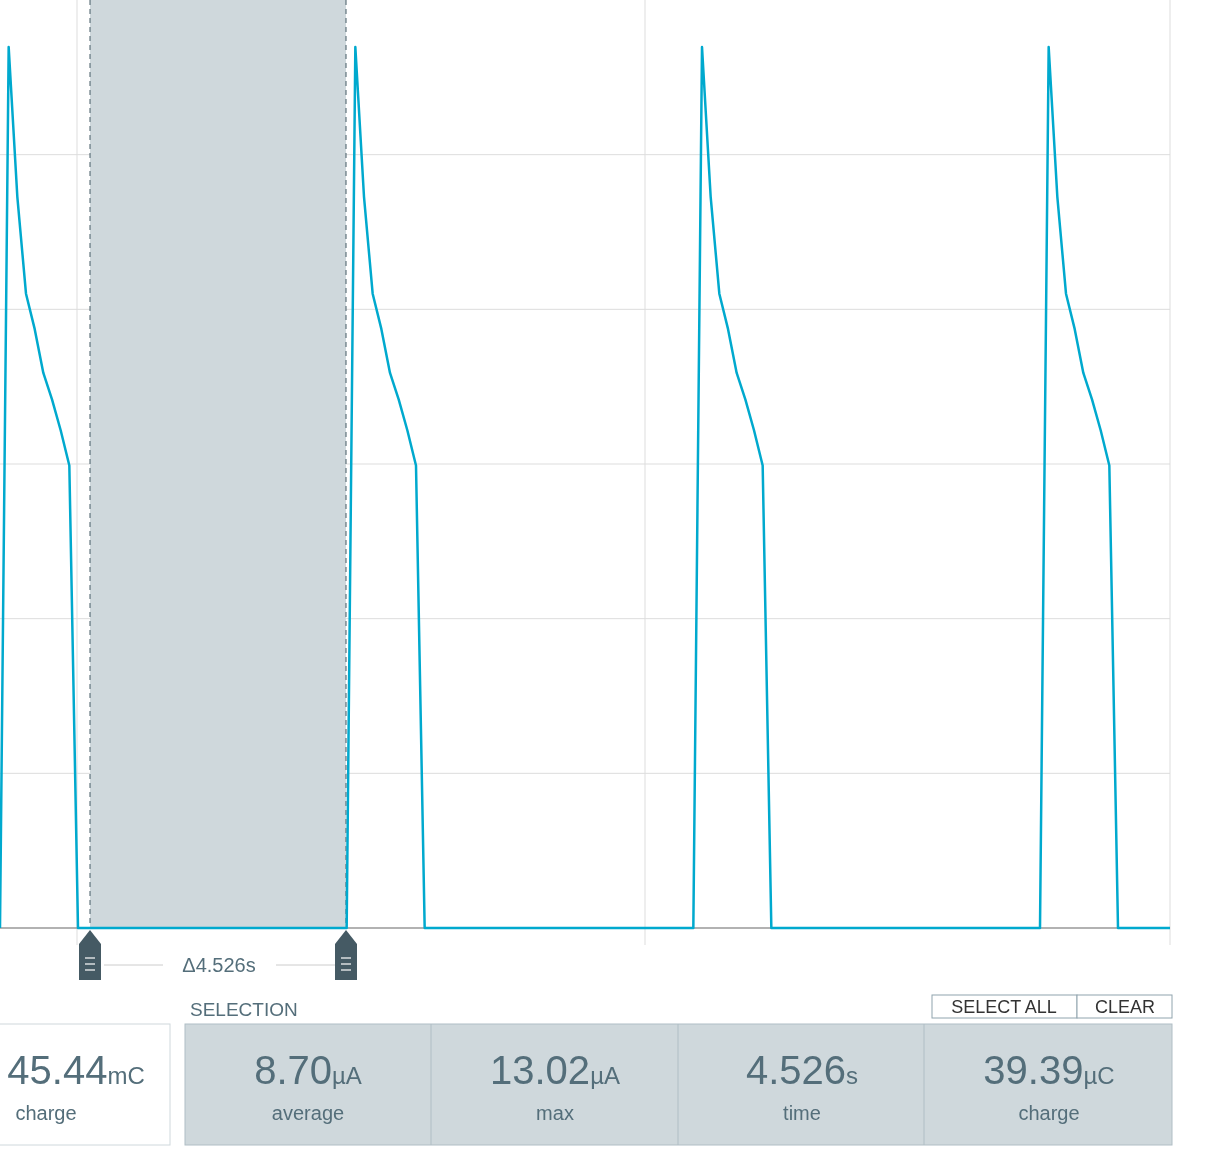  I want to click on text: 8.70µA, so click(308, 1070).